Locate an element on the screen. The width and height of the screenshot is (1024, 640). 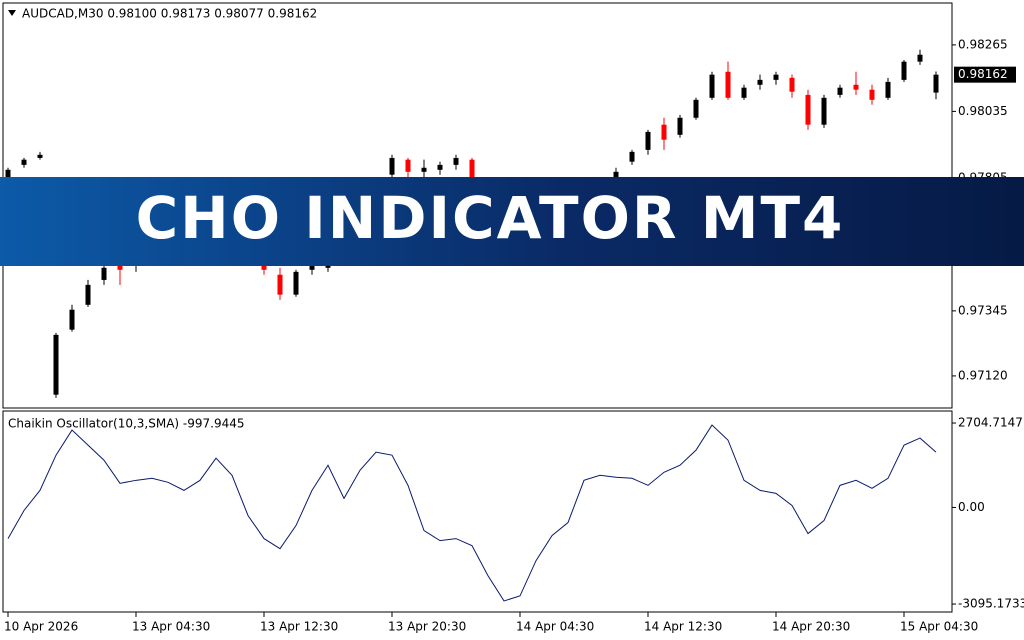
x-tick-label: 14 Apr 20:30 is located at coordinates (811, 627).